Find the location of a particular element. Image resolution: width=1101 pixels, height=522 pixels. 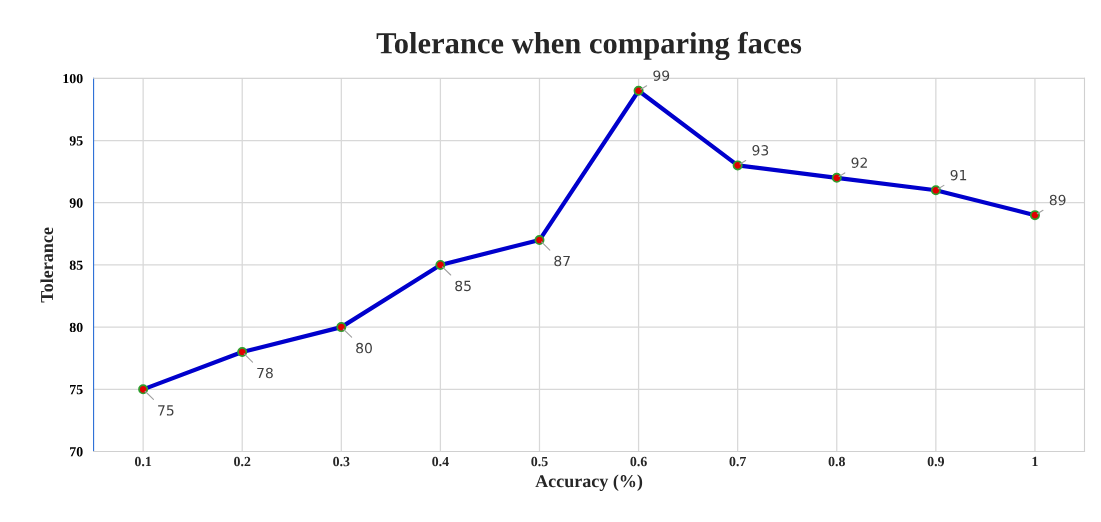

data-label: 91 is located at coordinates (958, 175).